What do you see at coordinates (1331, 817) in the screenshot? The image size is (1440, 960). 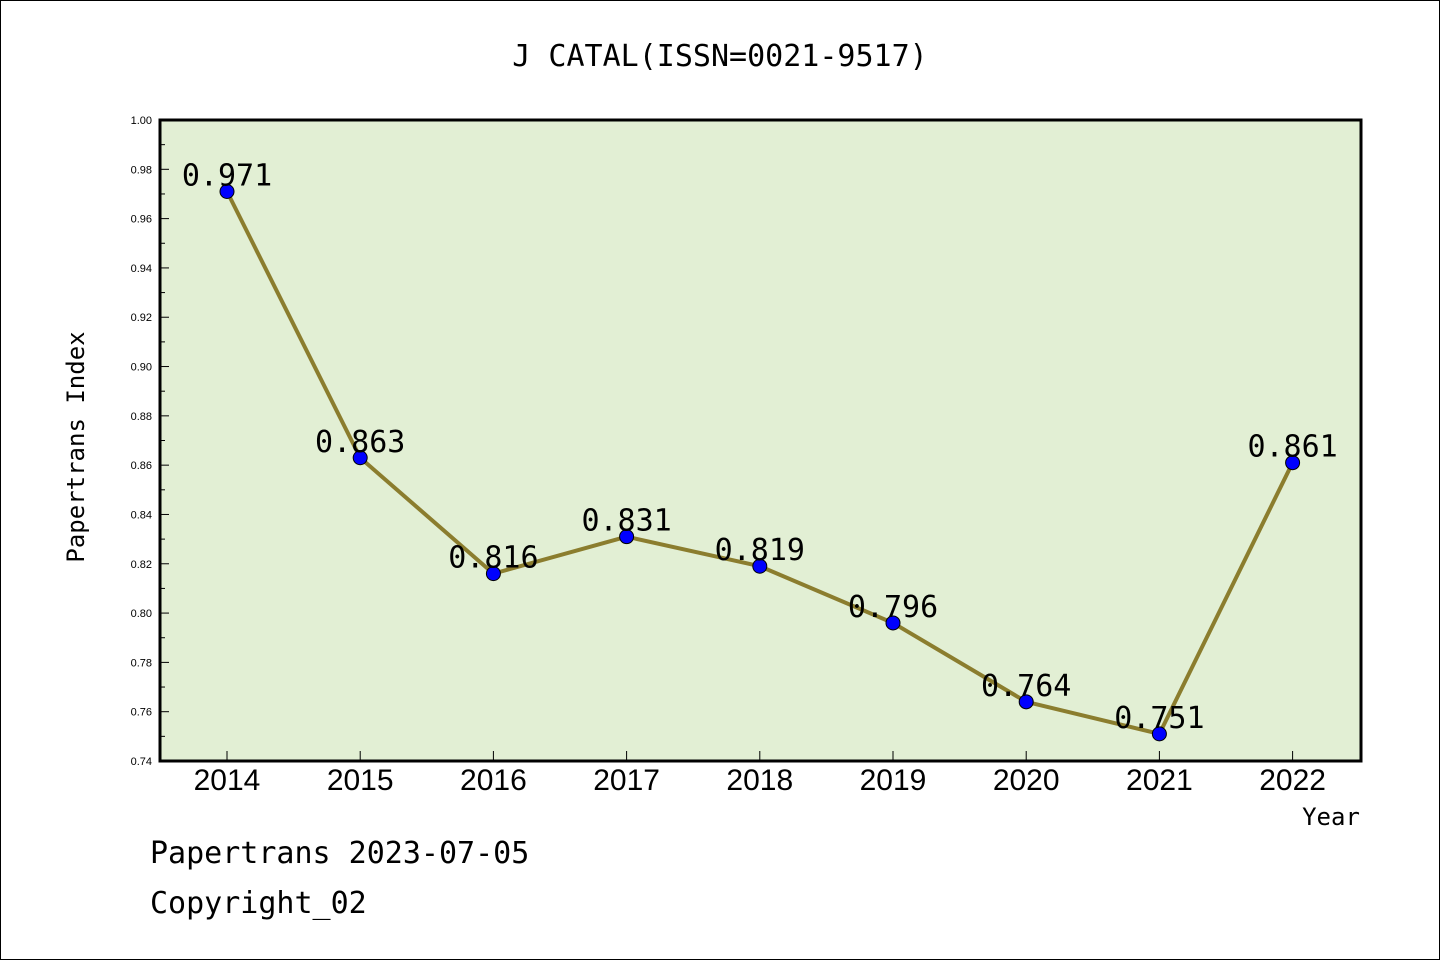 I see `x-axis-label: Year` at bounding box center [1331, 817].